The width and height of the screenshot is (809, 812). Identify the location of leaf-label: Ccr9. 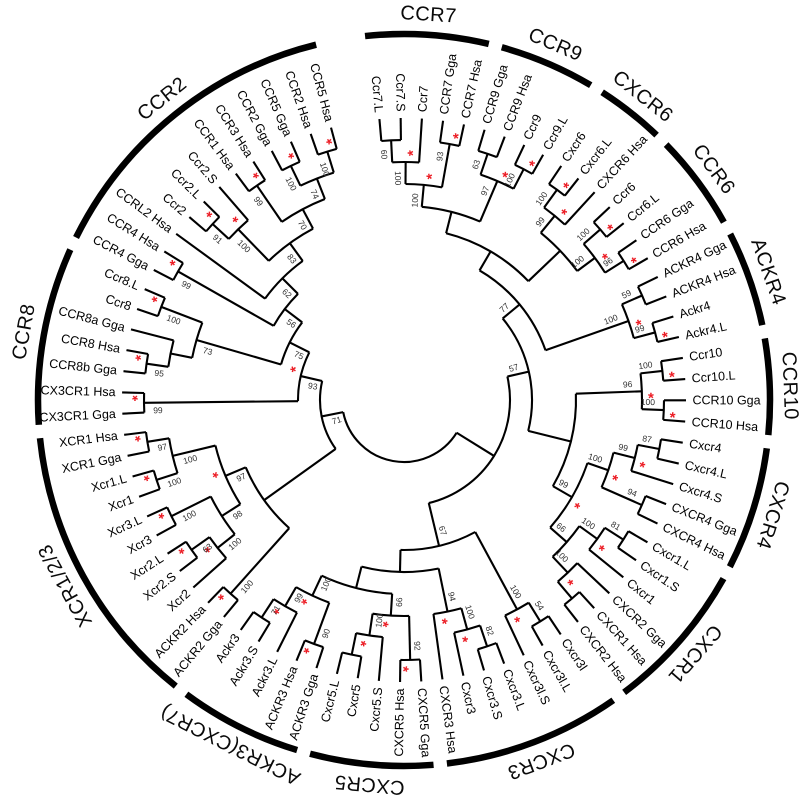
(533, 127).